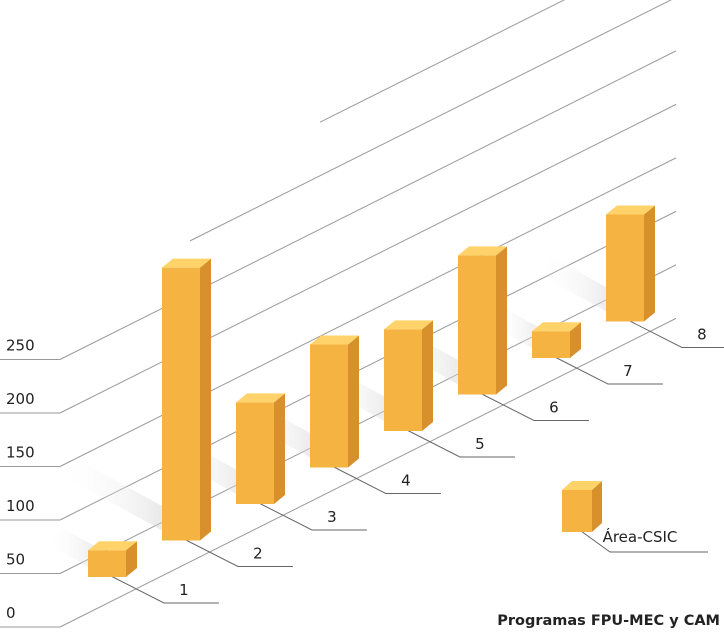  What do you see at coordinates (20, 346) in the screenshot?
I see `y-tick-label: 250` at bounding box center [20, 346].